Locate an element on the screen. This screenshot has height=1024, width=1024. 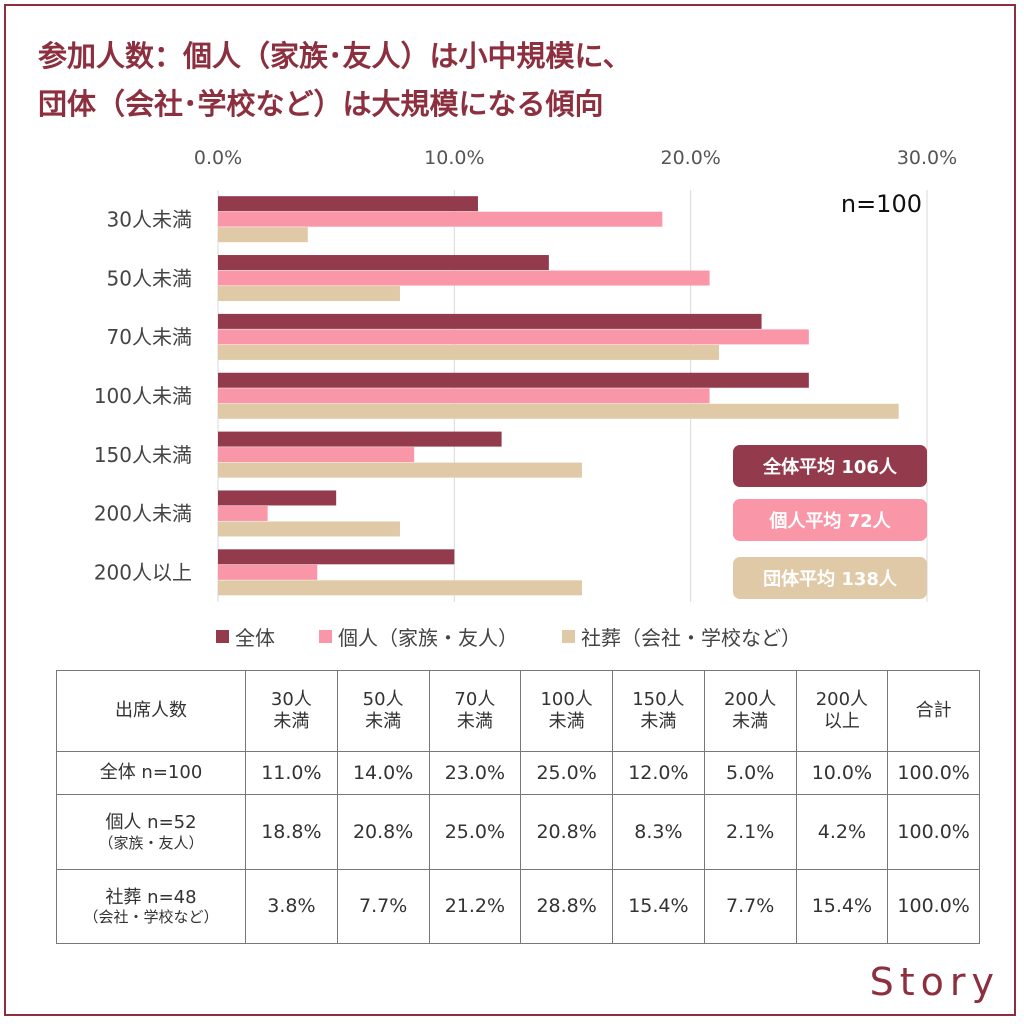
table-header-label: 出席人数 is located at coordinates (151, 711).